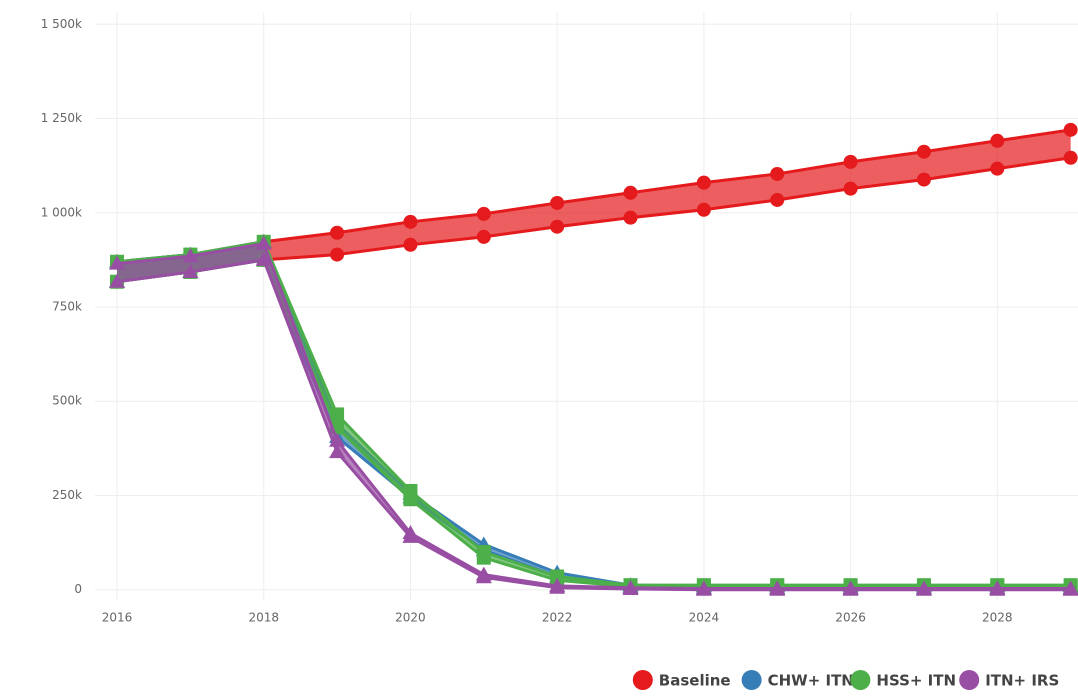  I want to click on y-tick-label: 0, so click(78, 589).